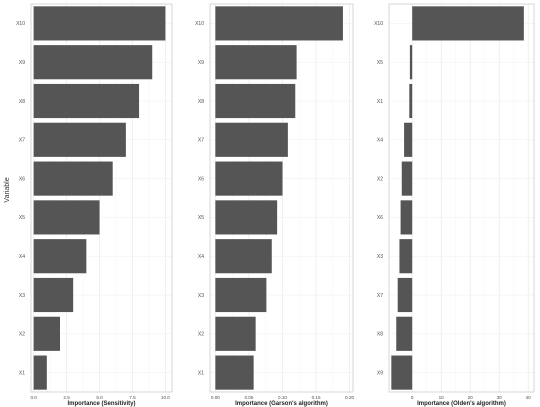  What do you see at coordinates (442, 397) in the screenshot?
I see `x-tick-label: 10` at bounding box center [442, 397].